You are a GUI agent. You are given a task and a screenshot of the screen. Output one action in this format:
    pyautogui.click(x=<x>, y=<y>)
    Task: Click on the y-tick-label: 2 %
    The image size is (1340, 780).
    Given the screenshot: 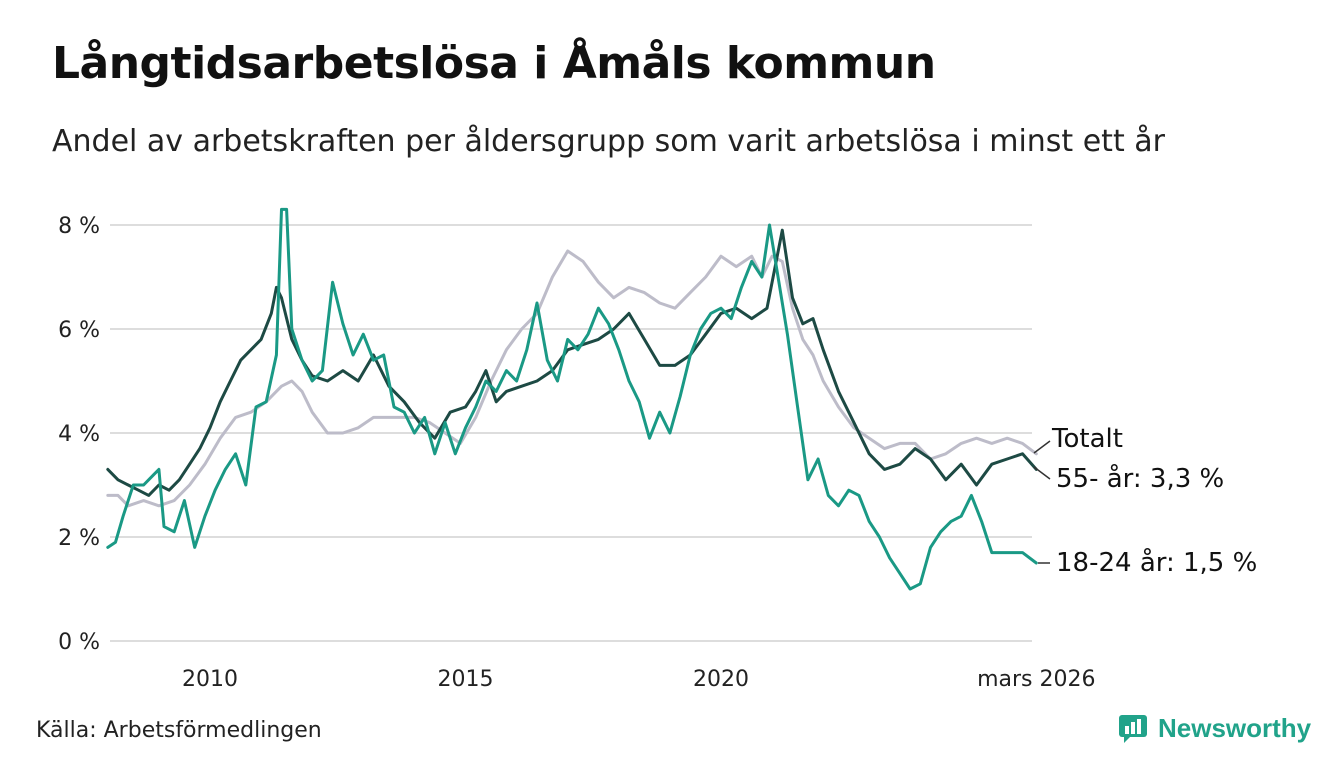 What is the action you would take?
    pyautogui.click(x=79, y=538)
    